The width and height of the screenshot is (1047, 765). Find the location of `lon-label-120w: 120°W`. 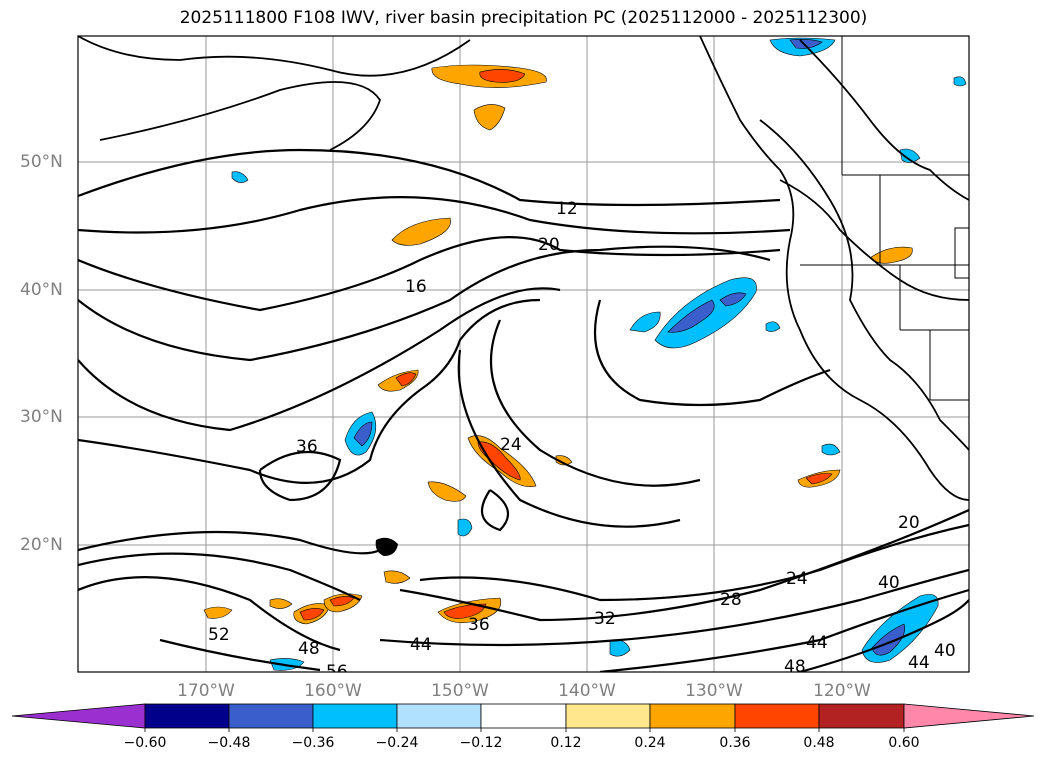

lon-label-120w: 120°W is located at coordinates (842, 691).